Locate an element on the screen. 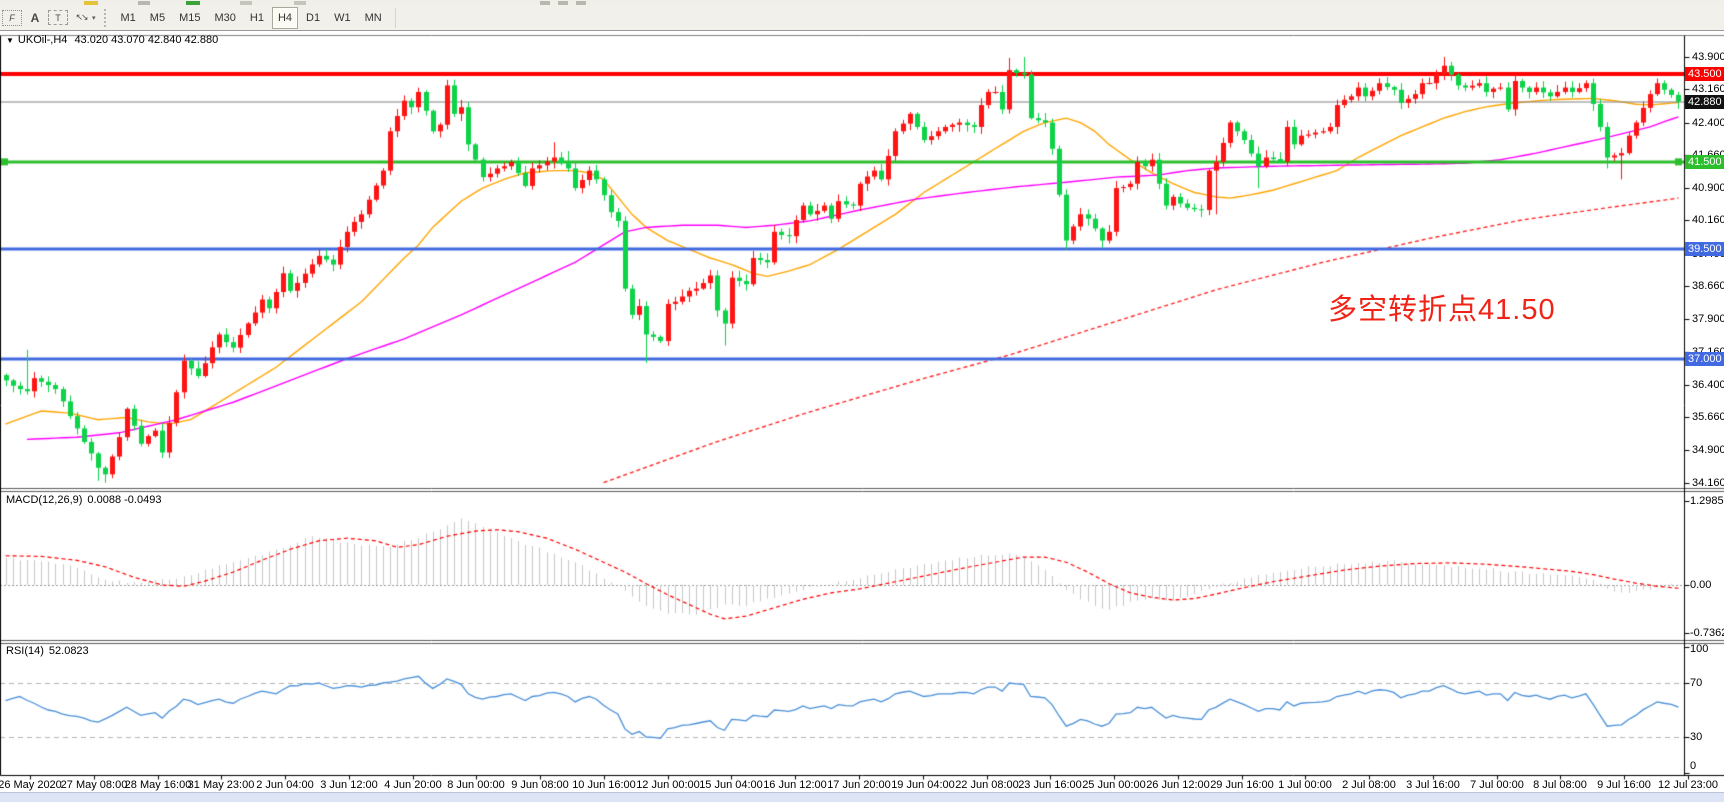 The height and width of the screenshot is (802, 1724). time-axis-label: 17 Jun 20:00 is located at coordinates (859, 785).